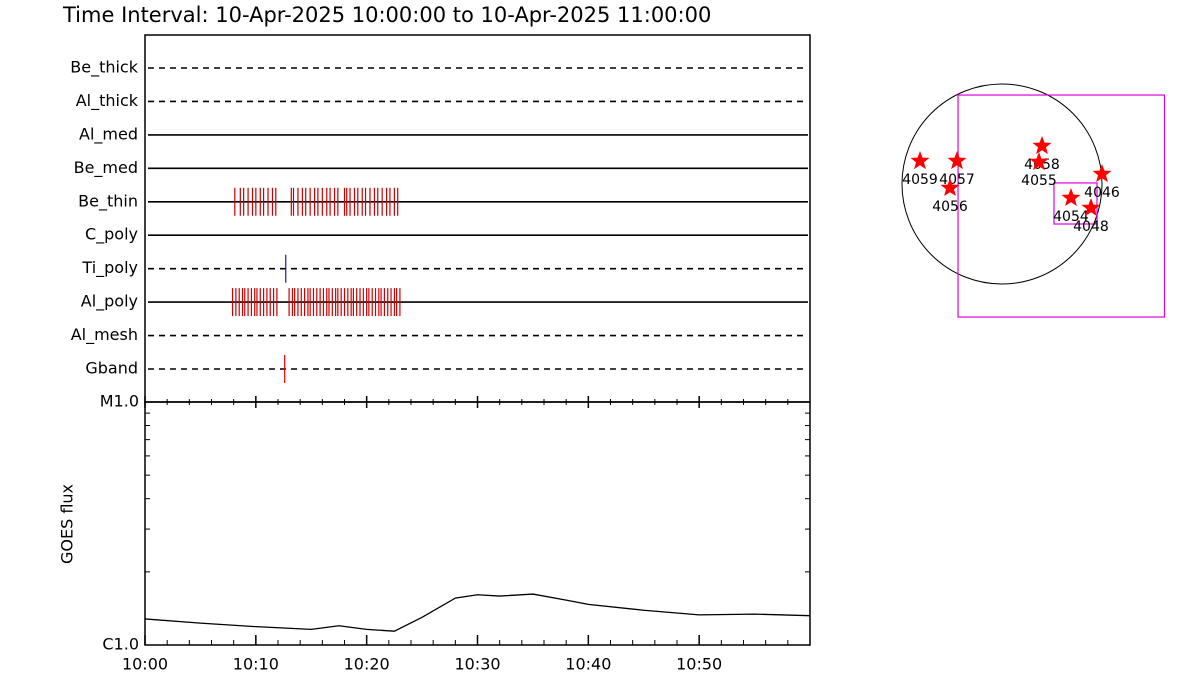 The height and width of the screenshot is (700, 1200). I want to click on filter-label: Ti_poly, so click(109, 268).